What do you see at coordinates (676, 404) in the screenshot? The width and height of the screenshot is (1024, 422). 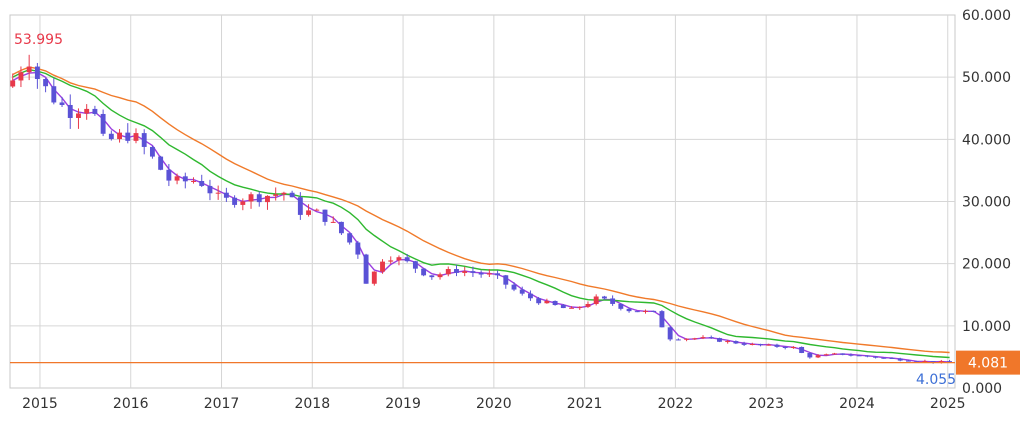 I see `x-tick-label: 2022` at bounding box center [676, 404].